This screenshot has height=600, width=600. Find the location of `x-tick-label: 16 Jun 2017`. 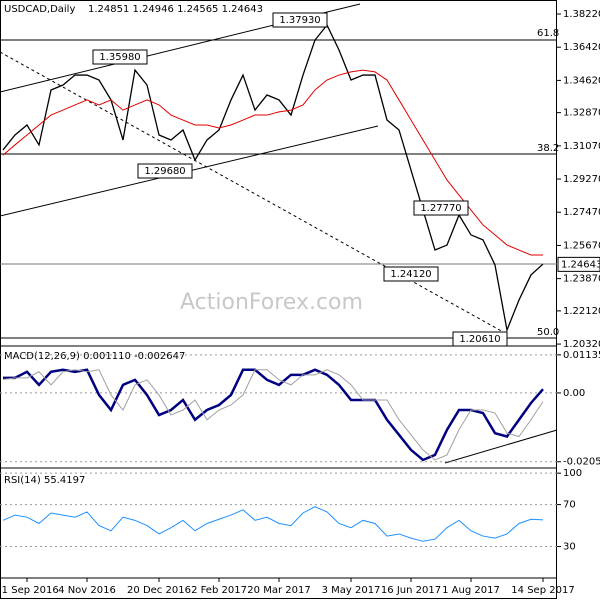

x-tick-label: 16 Jun 2017 is located at coordinates (411, 590).